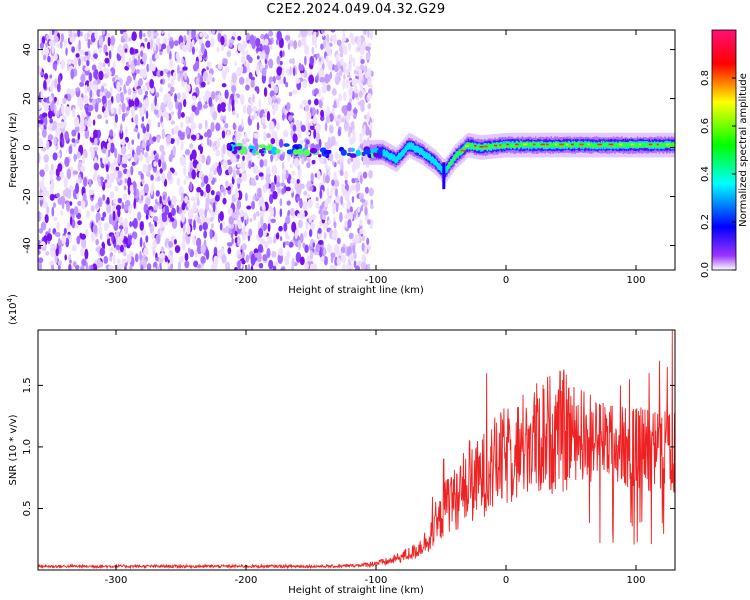 Image resolution: width=750 pixels, height=600 pixels. Describe the element at coordinates (27, 385) in the screenshot. I see `y-tick-label: 1.5` at that location.